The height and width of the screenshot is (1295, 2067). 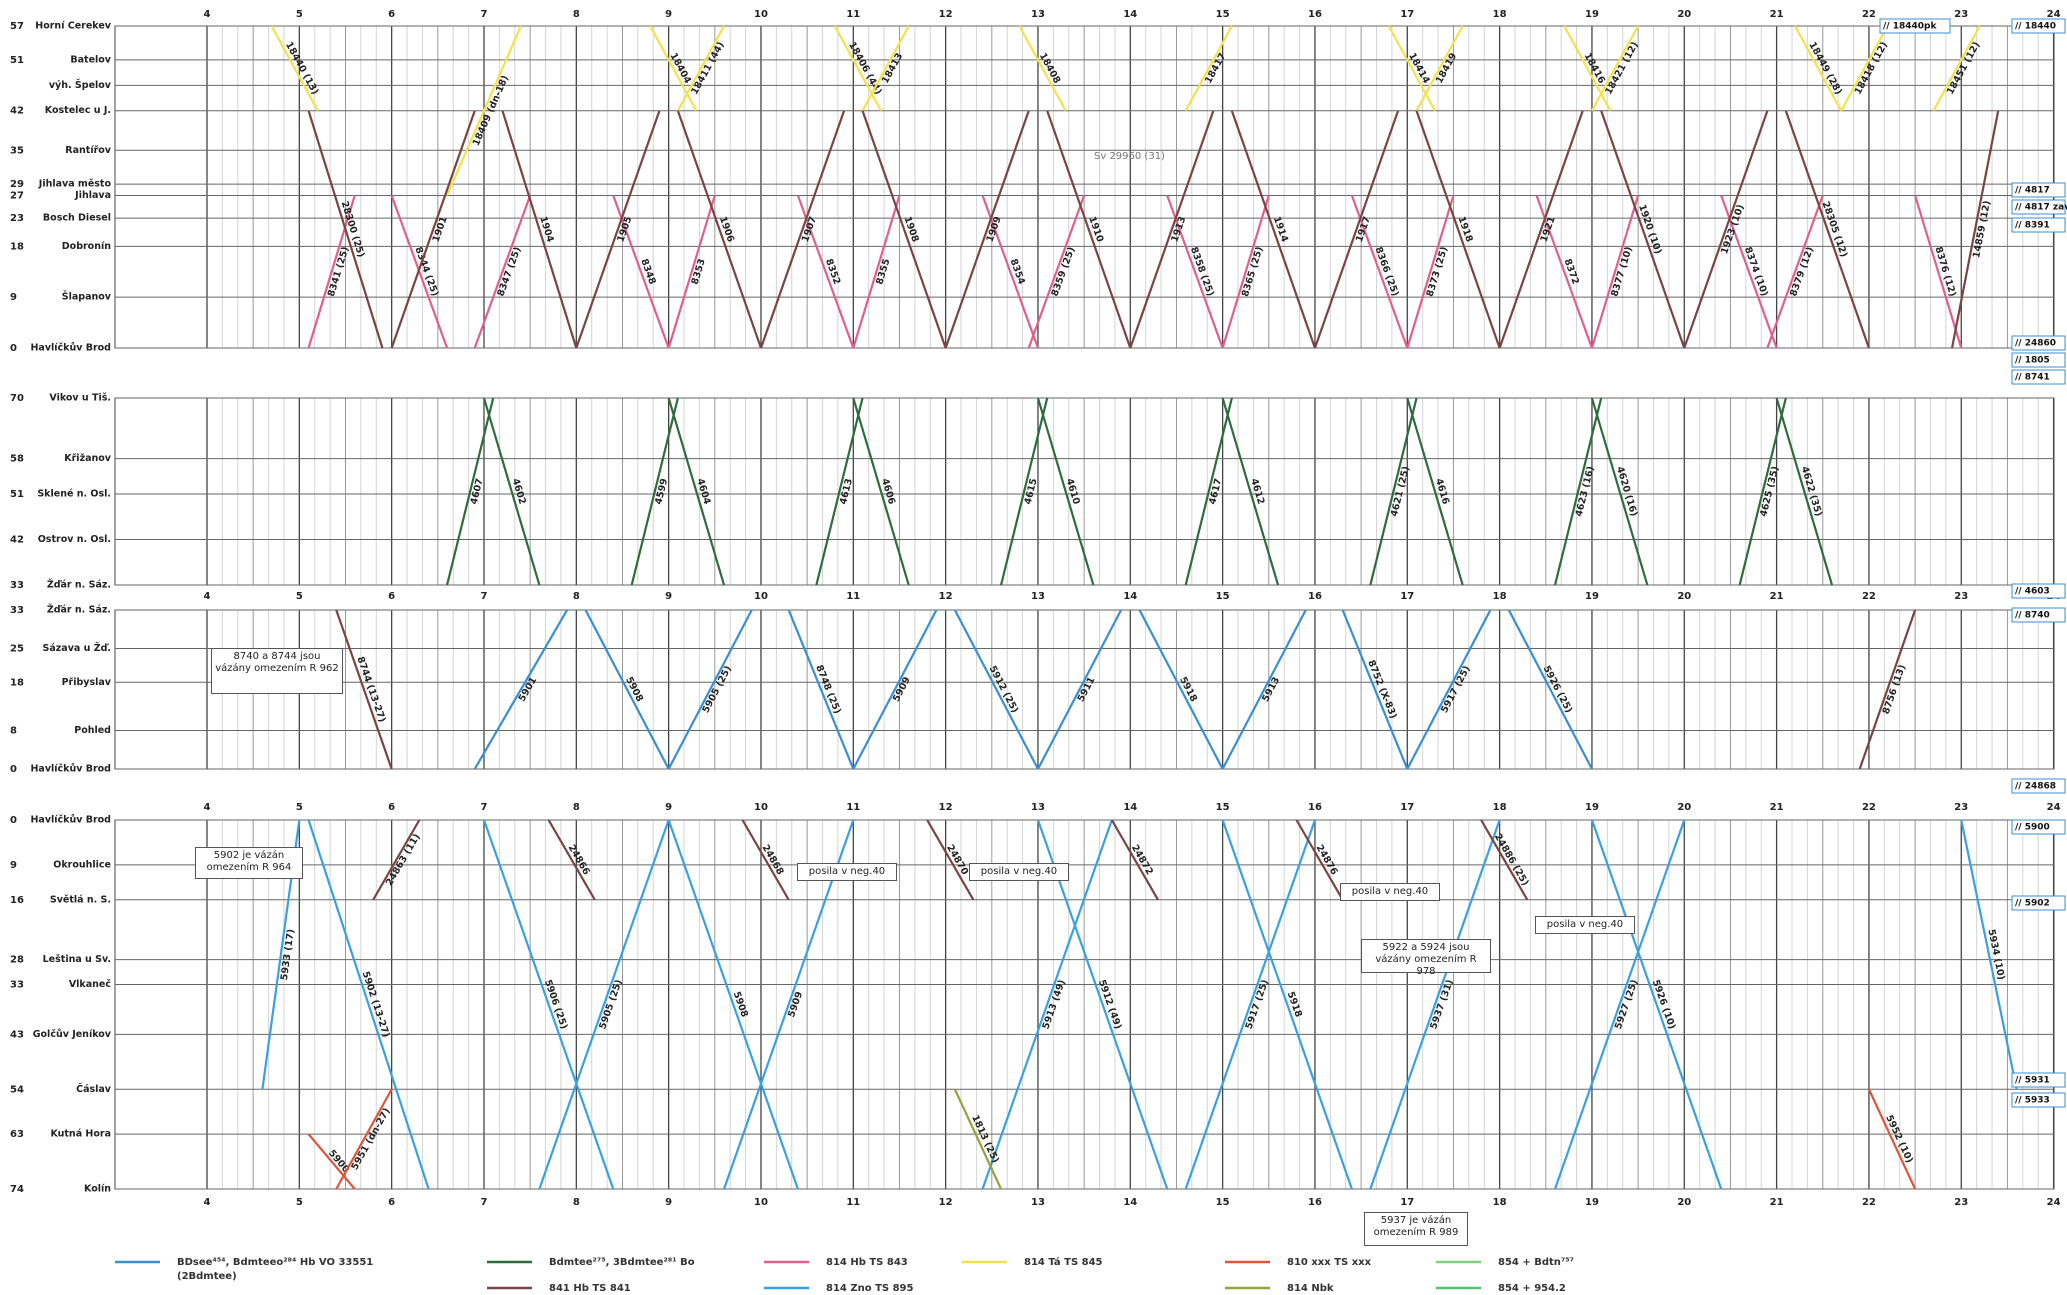 I want to click on hour-label: 11, so click(x=853, y=807).